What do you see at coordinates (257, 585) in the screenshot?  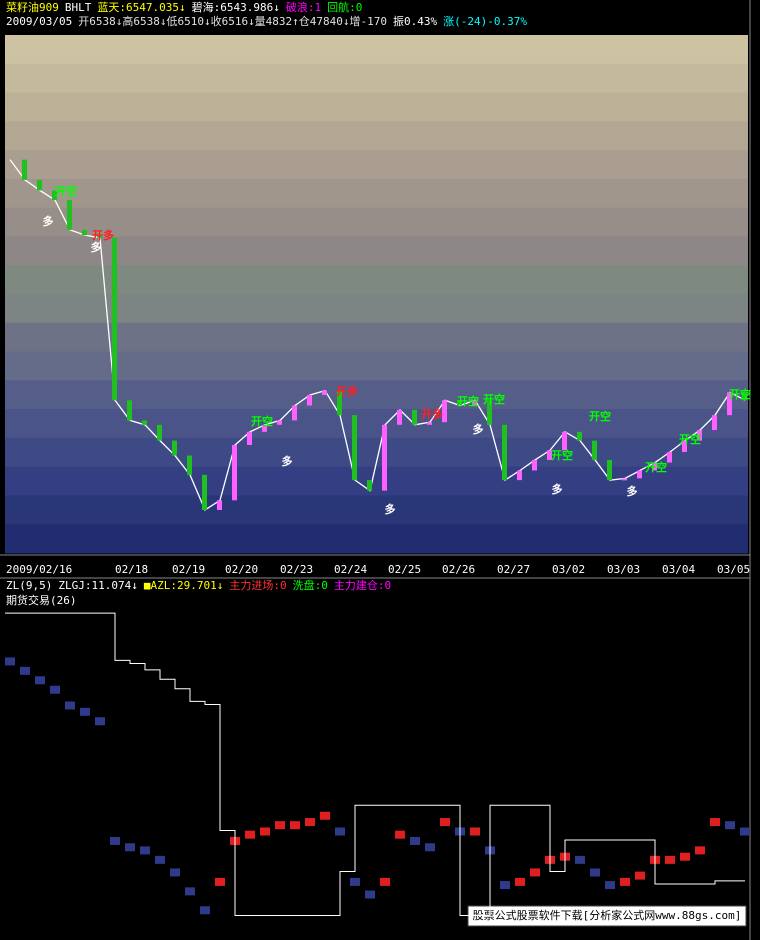 I see `header-text: 主力进场:0` at bounding box center [257, 585].